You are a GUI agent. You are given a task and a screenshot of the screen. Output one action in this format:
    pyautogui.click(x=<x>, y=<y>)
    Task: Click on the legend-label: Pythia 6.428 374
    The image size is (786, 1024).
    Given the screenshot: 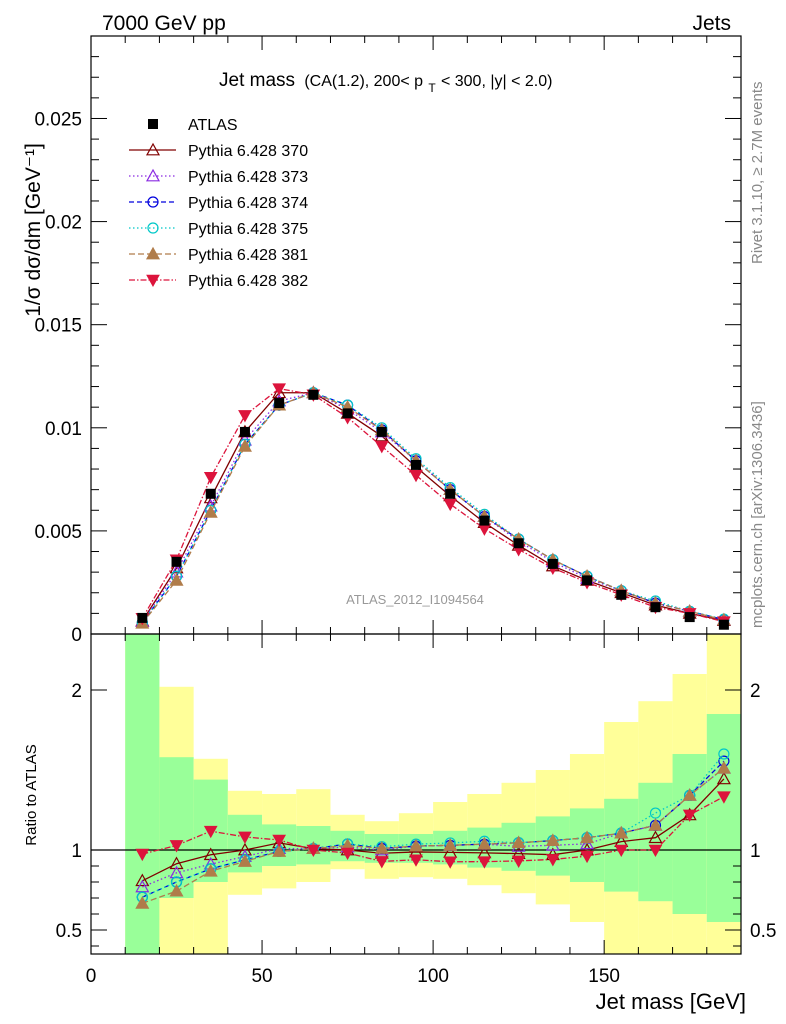 What is the action you would take?
    pyautogui.click(x=248, y=203)
    